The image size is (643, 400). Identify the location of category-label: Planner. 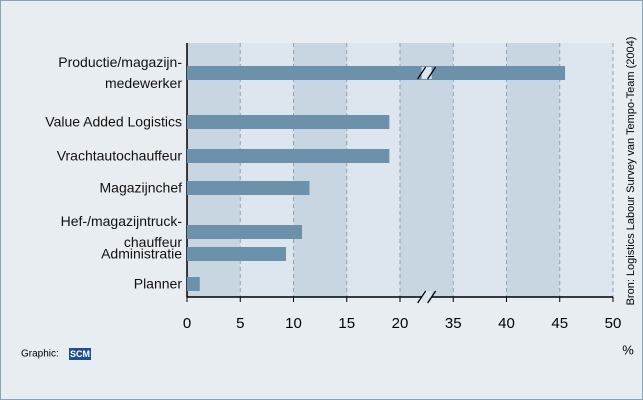
(157, 283).